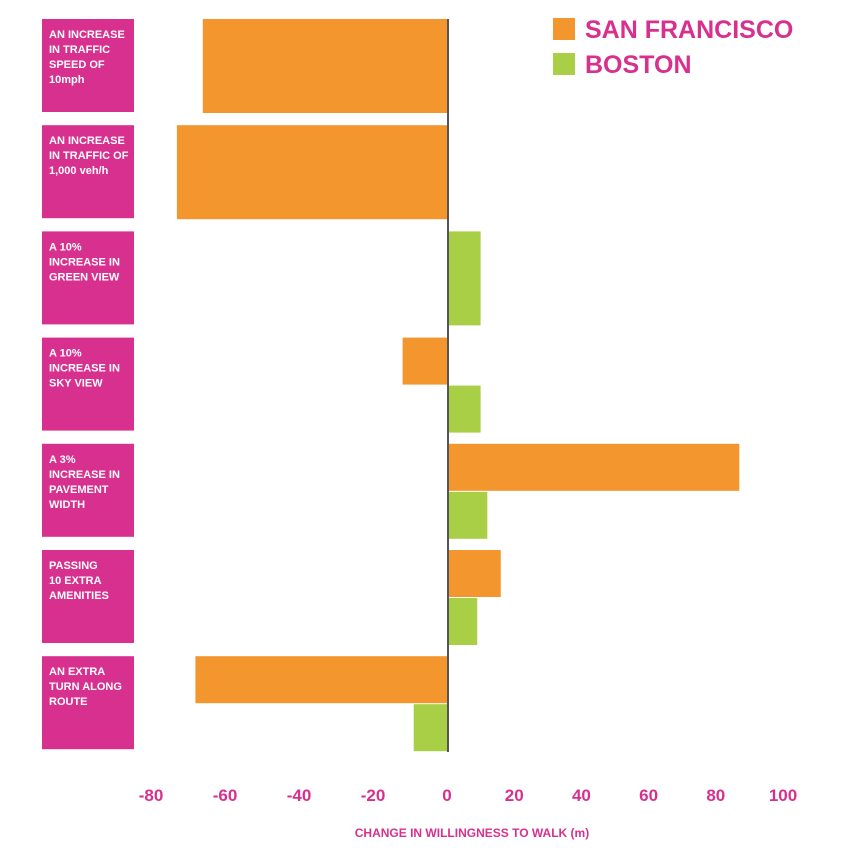 Image resolution: width=862 pixels, height=852 pixels. What do you see at coordinates (783, 795) in the screenshot?
I see `x-tick-label: 100` at bounding box center [783, 795].